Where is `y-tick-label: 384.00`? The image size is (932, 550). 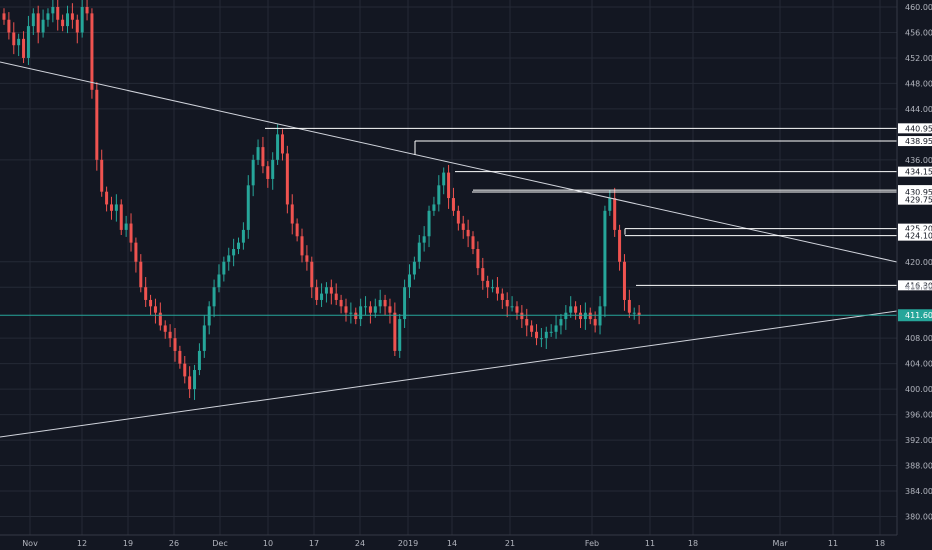
y-tick-label: 384.00 is located at coordinates (918, 491).